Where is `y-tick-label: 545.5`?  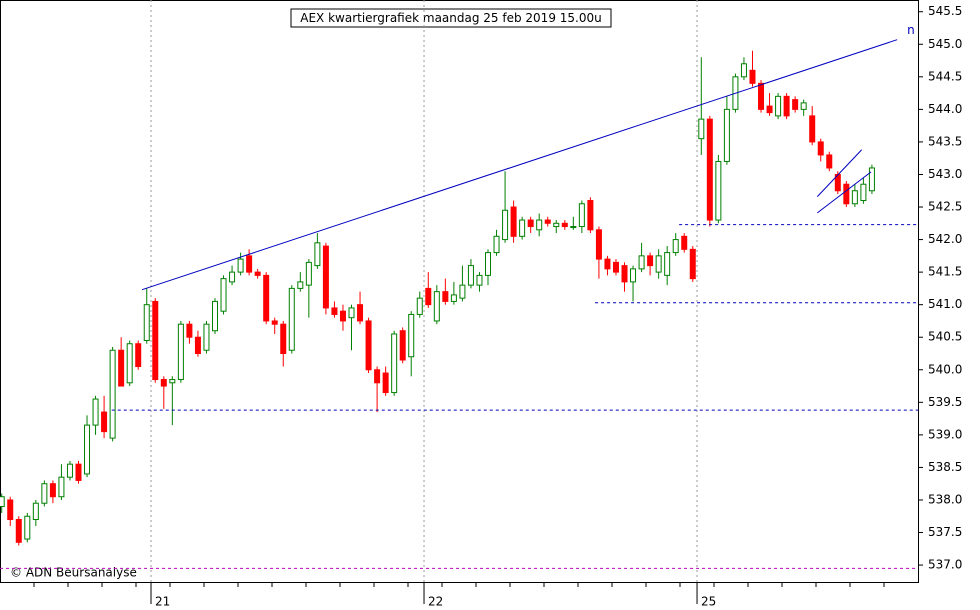 y-tick-label: 545.5 is located at coordinates (945, 11).